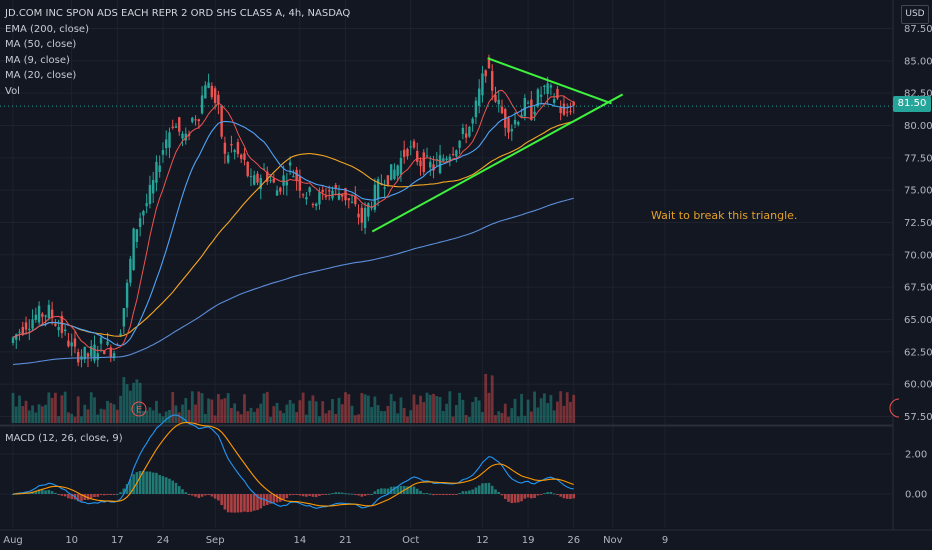  What do you see at coordinates (918, 223) in the screenshot?
I see `price-tick-label: 72.50` at bounding box center [918, 223].